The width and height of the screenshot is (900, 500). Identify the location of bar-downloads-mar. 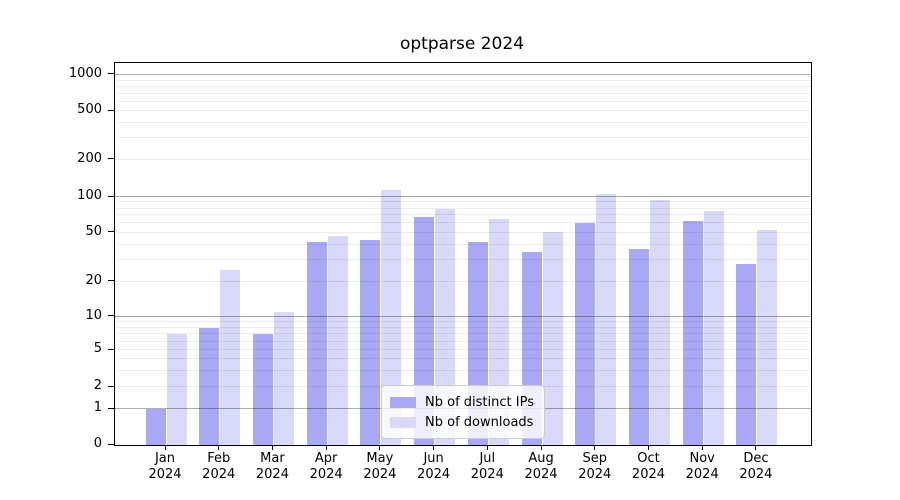
(283, 378).